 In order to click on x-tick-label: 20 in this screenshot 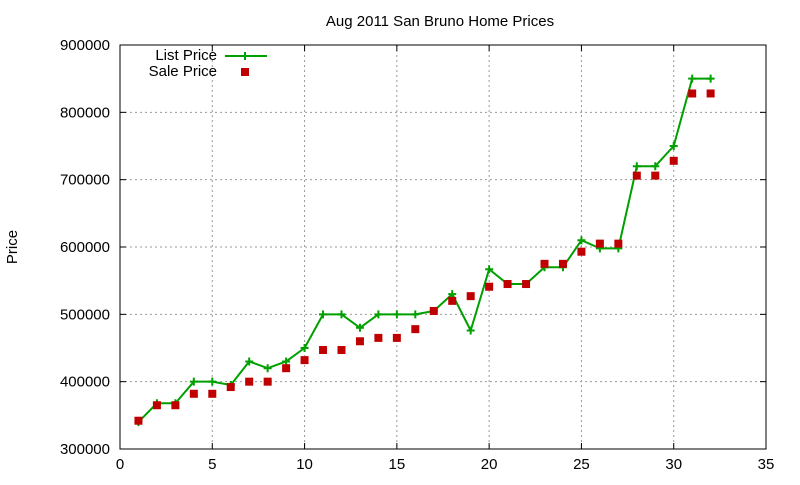, I will do `click(489, 464)`.